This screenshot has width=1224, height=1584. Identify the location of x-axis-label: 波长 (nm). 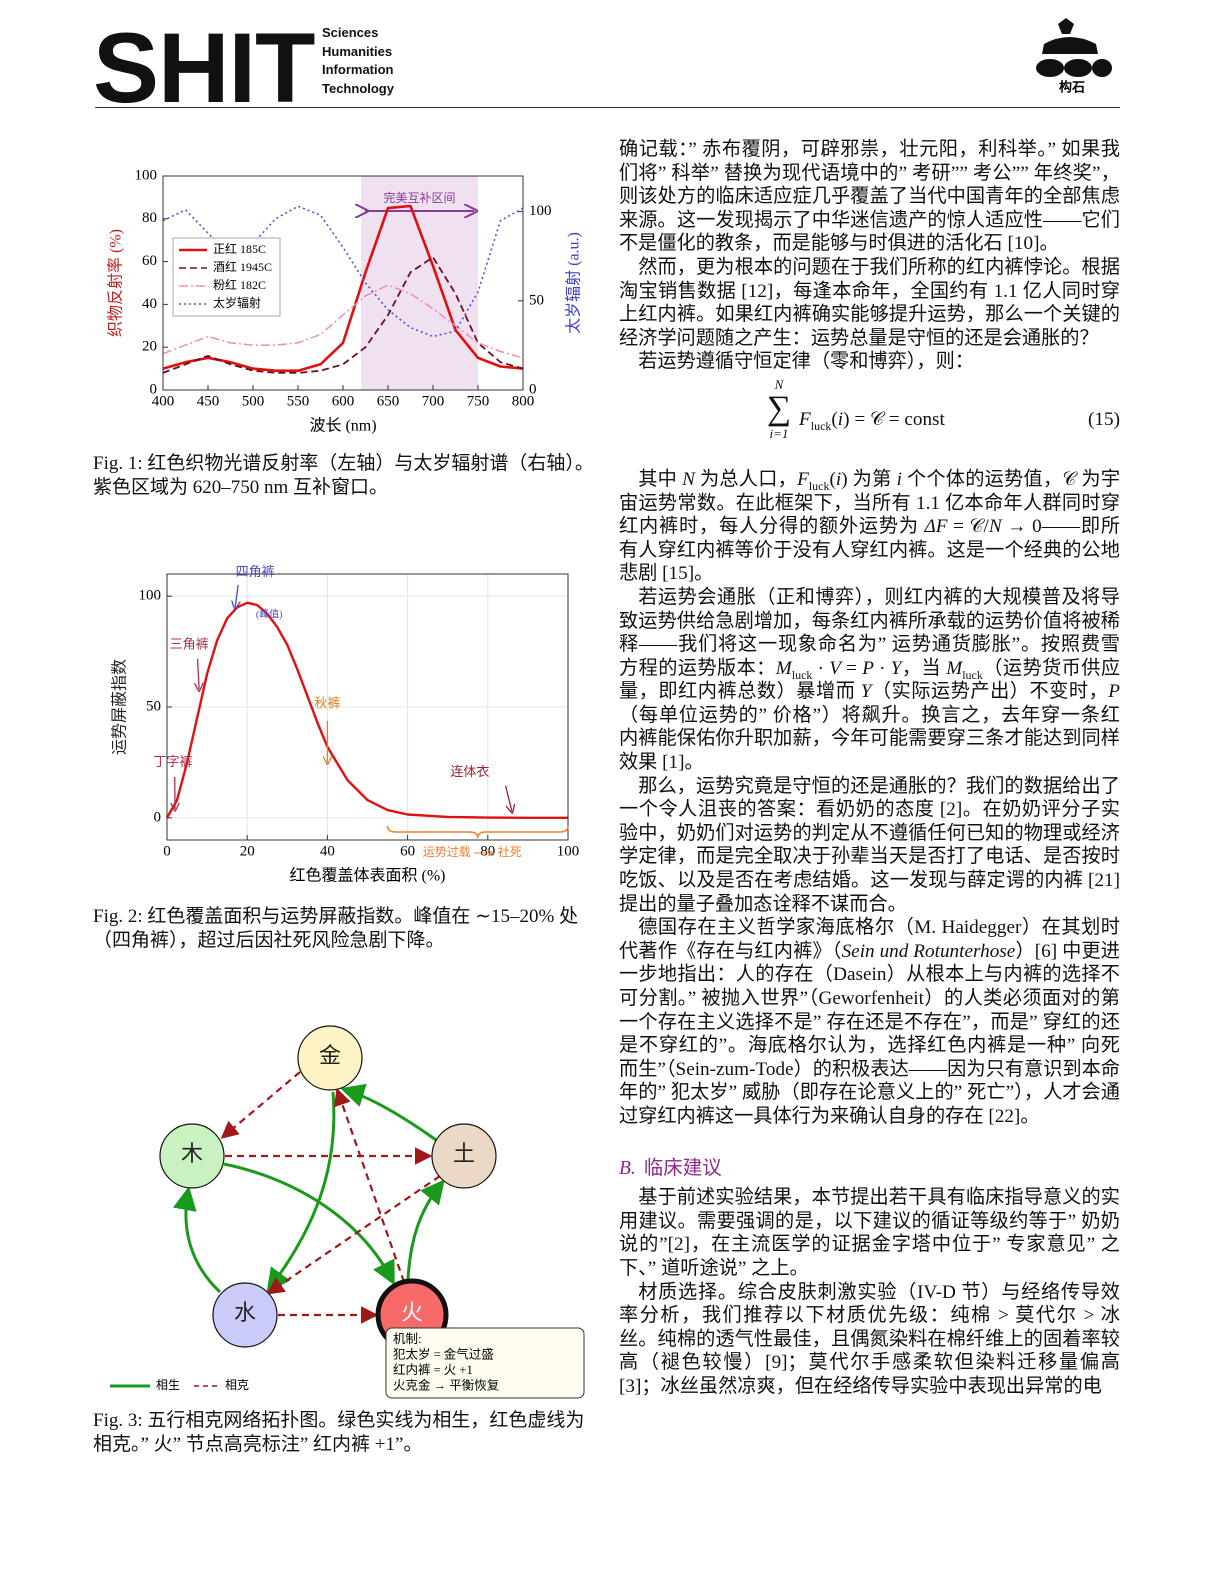
(342, 426).